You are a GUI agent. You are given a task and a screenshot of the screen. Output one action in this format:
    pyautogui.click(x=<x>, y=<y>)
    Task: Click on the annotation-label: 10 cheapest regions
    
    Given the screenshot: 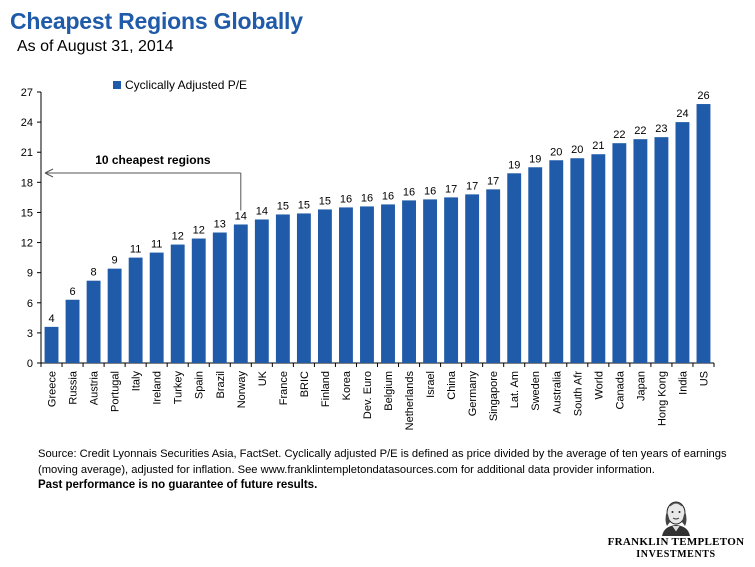 What is the action you would take?
    pyautogui.click(x=153, y=160)
    